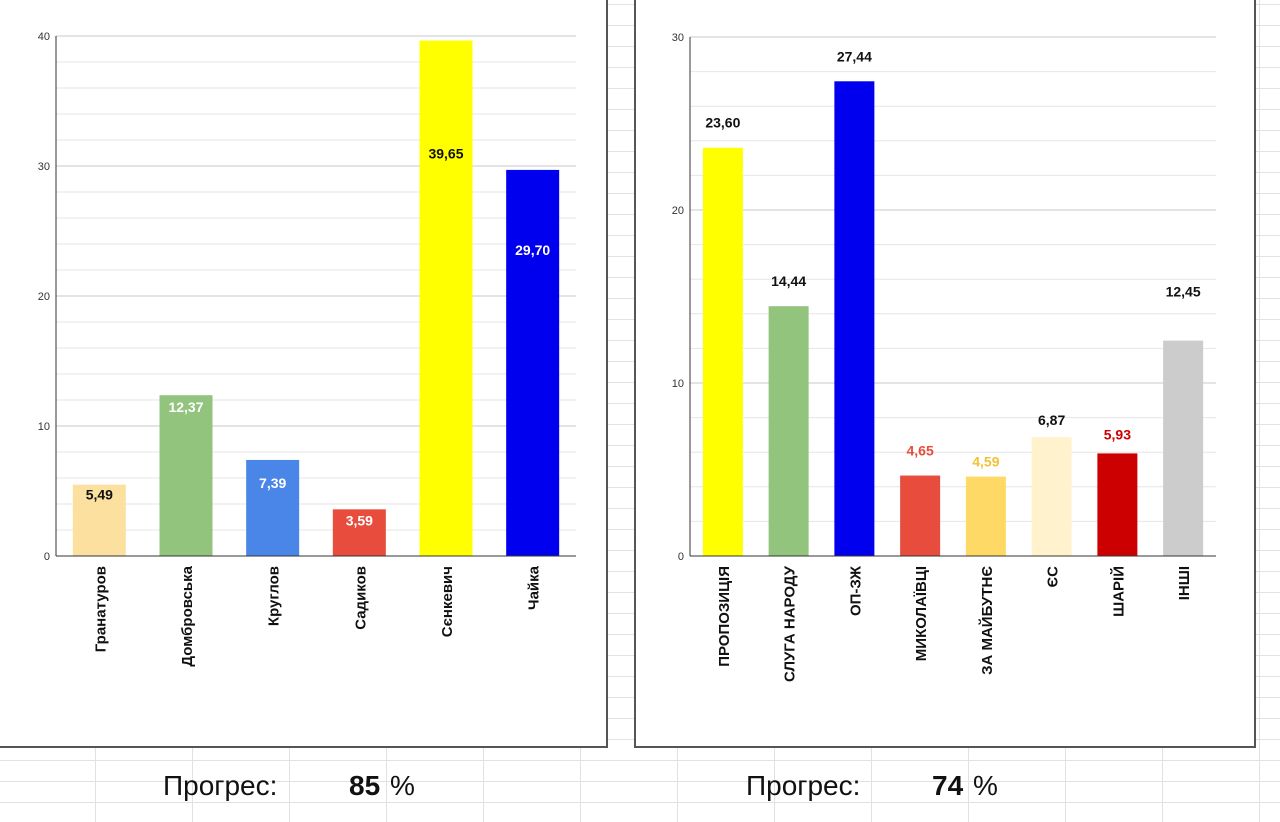  What do you see at coordinates (1051, 420) in the screenshot?
I see `data-label: 6,87` at bounding box center [1051, 420].